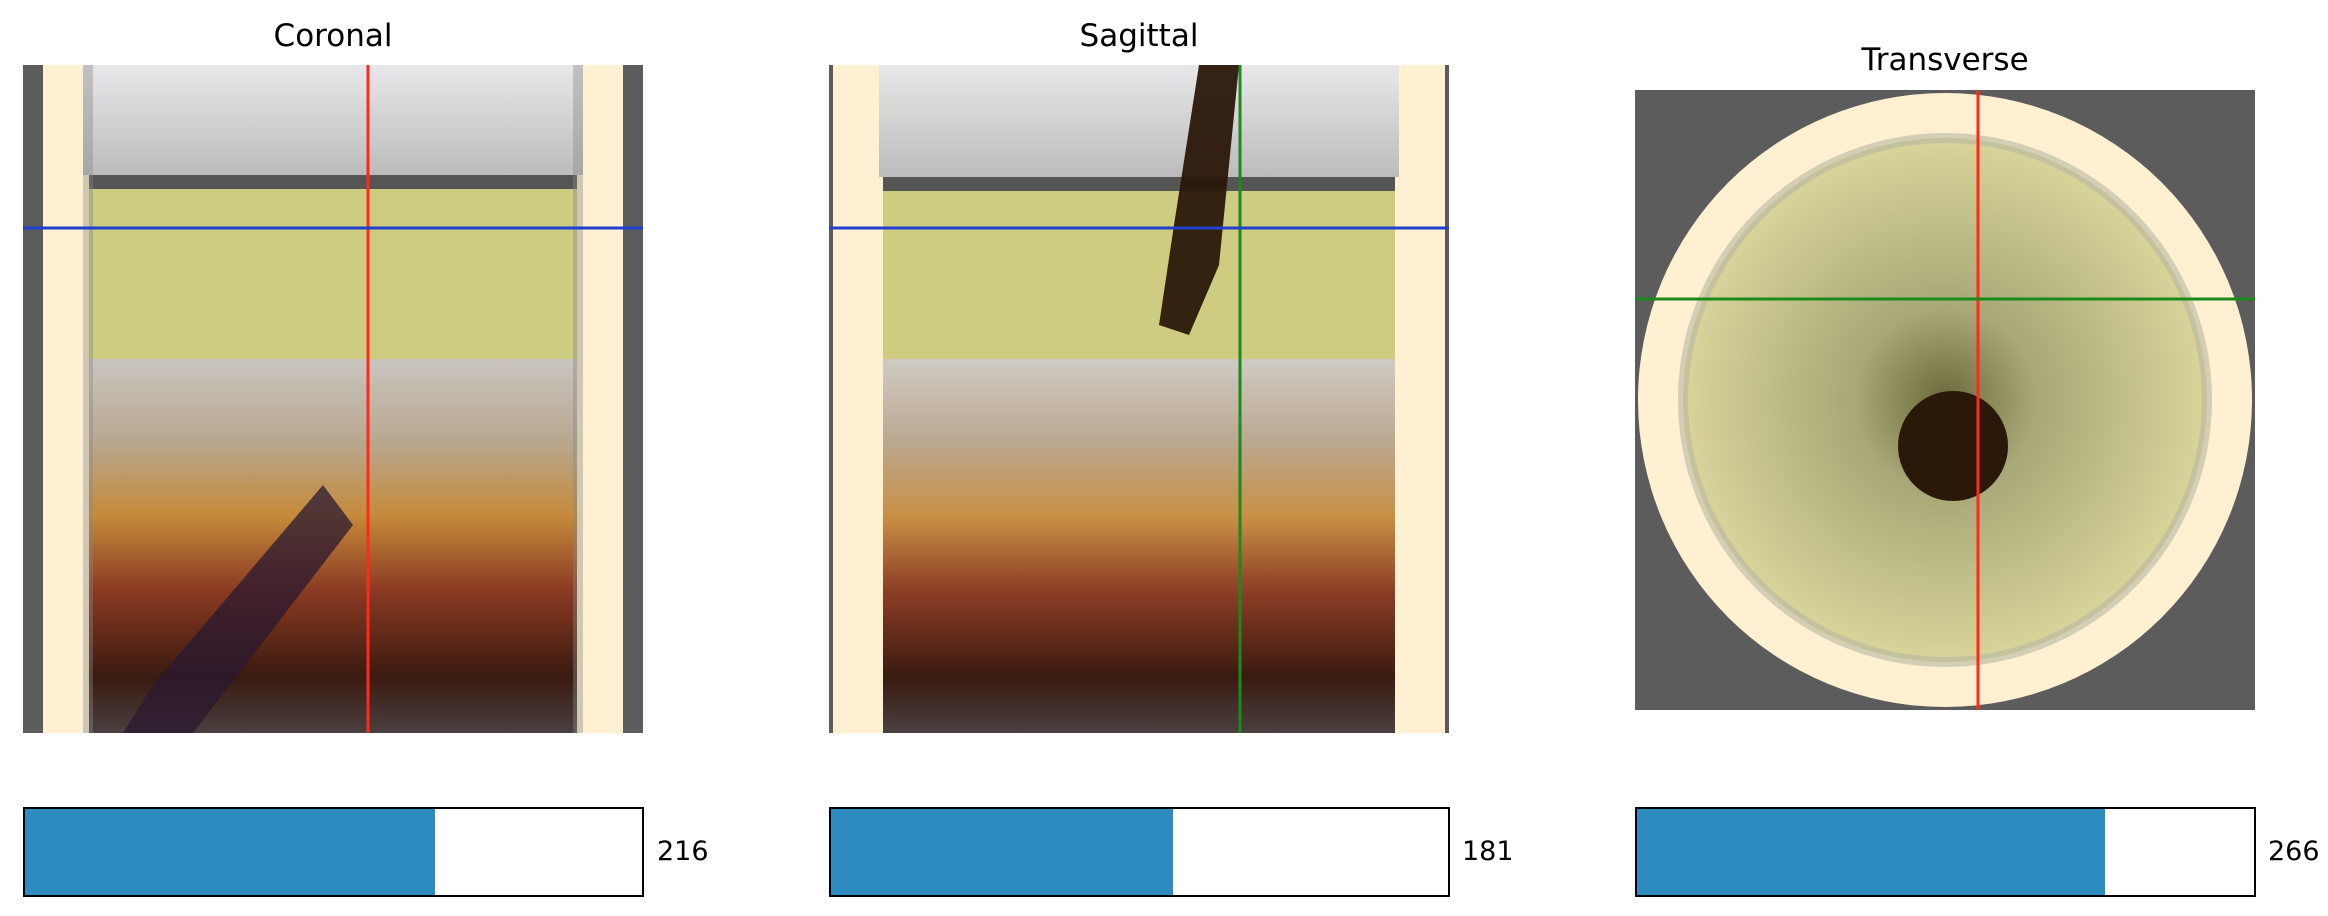  Describe the element at coordinates (683, 851) in the screenshot. I see `coronal-slider-value: 216` at that location.